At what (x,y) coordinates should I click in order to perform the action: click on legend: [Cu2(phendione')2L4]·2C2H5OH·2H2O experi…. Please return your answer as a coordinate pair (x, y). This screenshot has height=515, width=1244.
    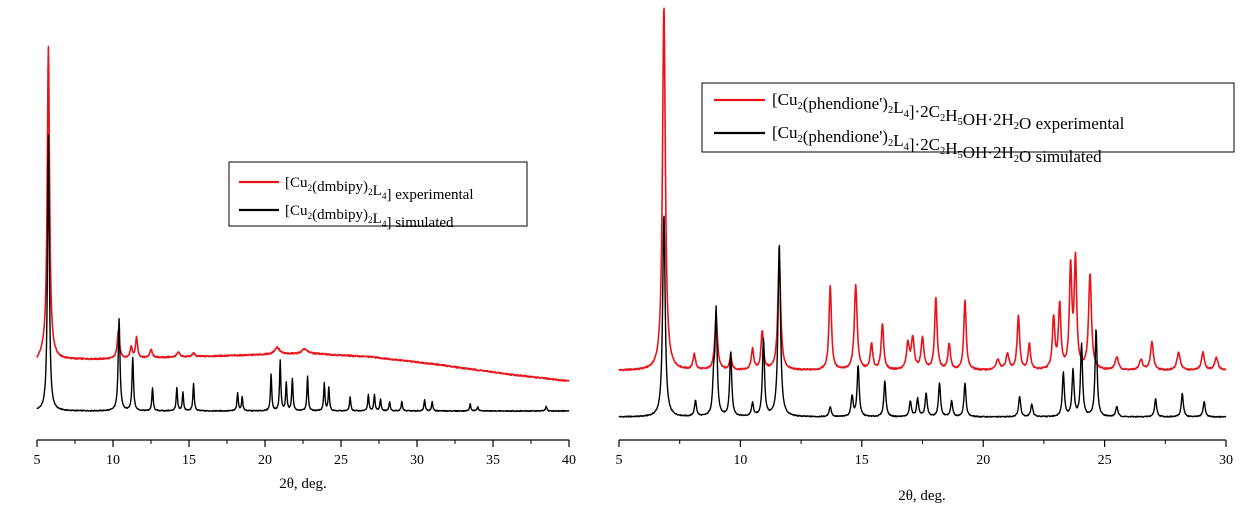
    Looking at the image, I should click on (968, 124).